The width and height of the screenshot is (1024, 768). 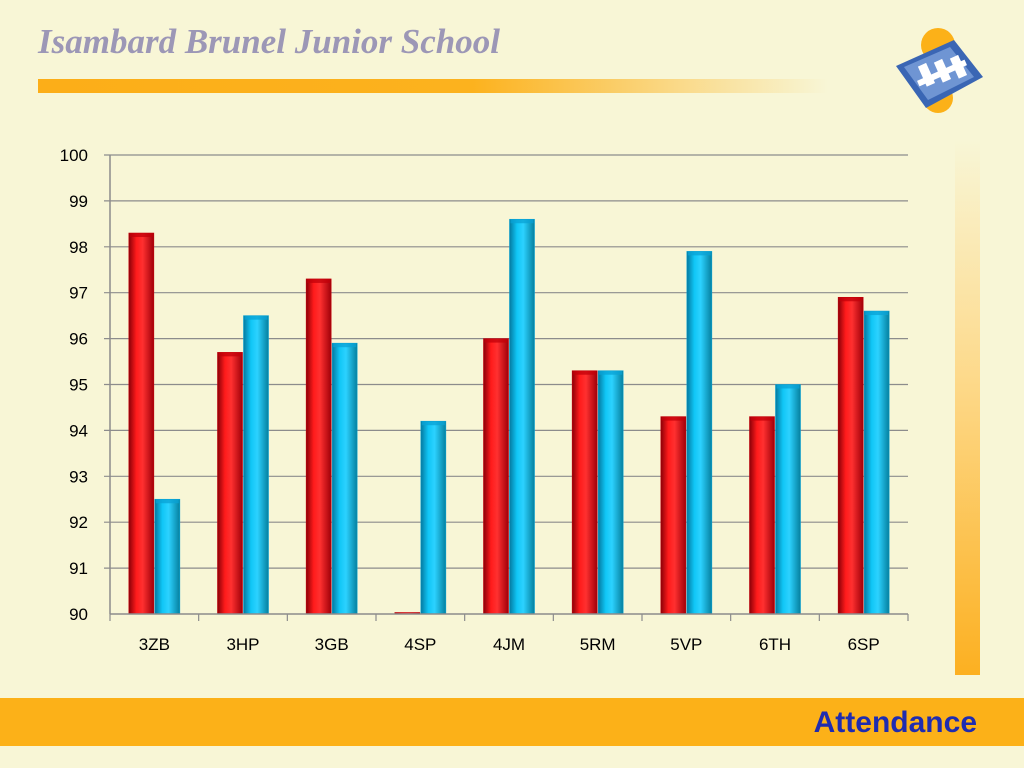 What do you see at coordinates (940, 70) in the screenshot?
I see `school-logo-icon` at bounding box center [940, 70].